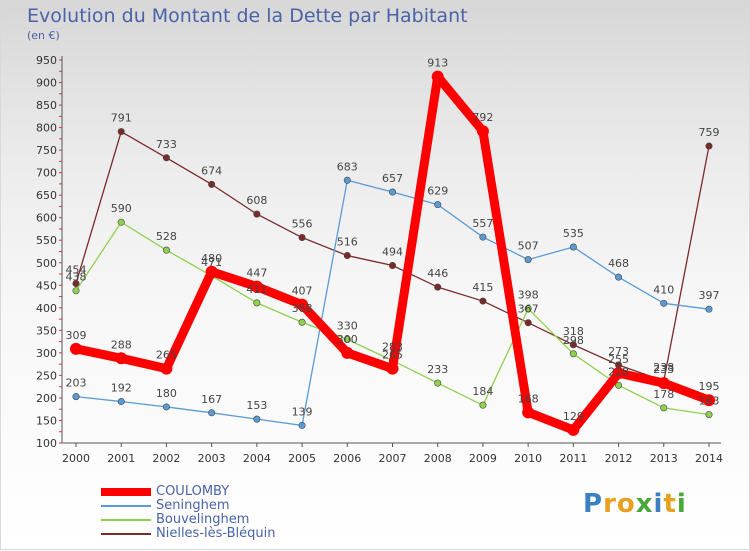  I want to click on data-label: 447, so click(256, 273).